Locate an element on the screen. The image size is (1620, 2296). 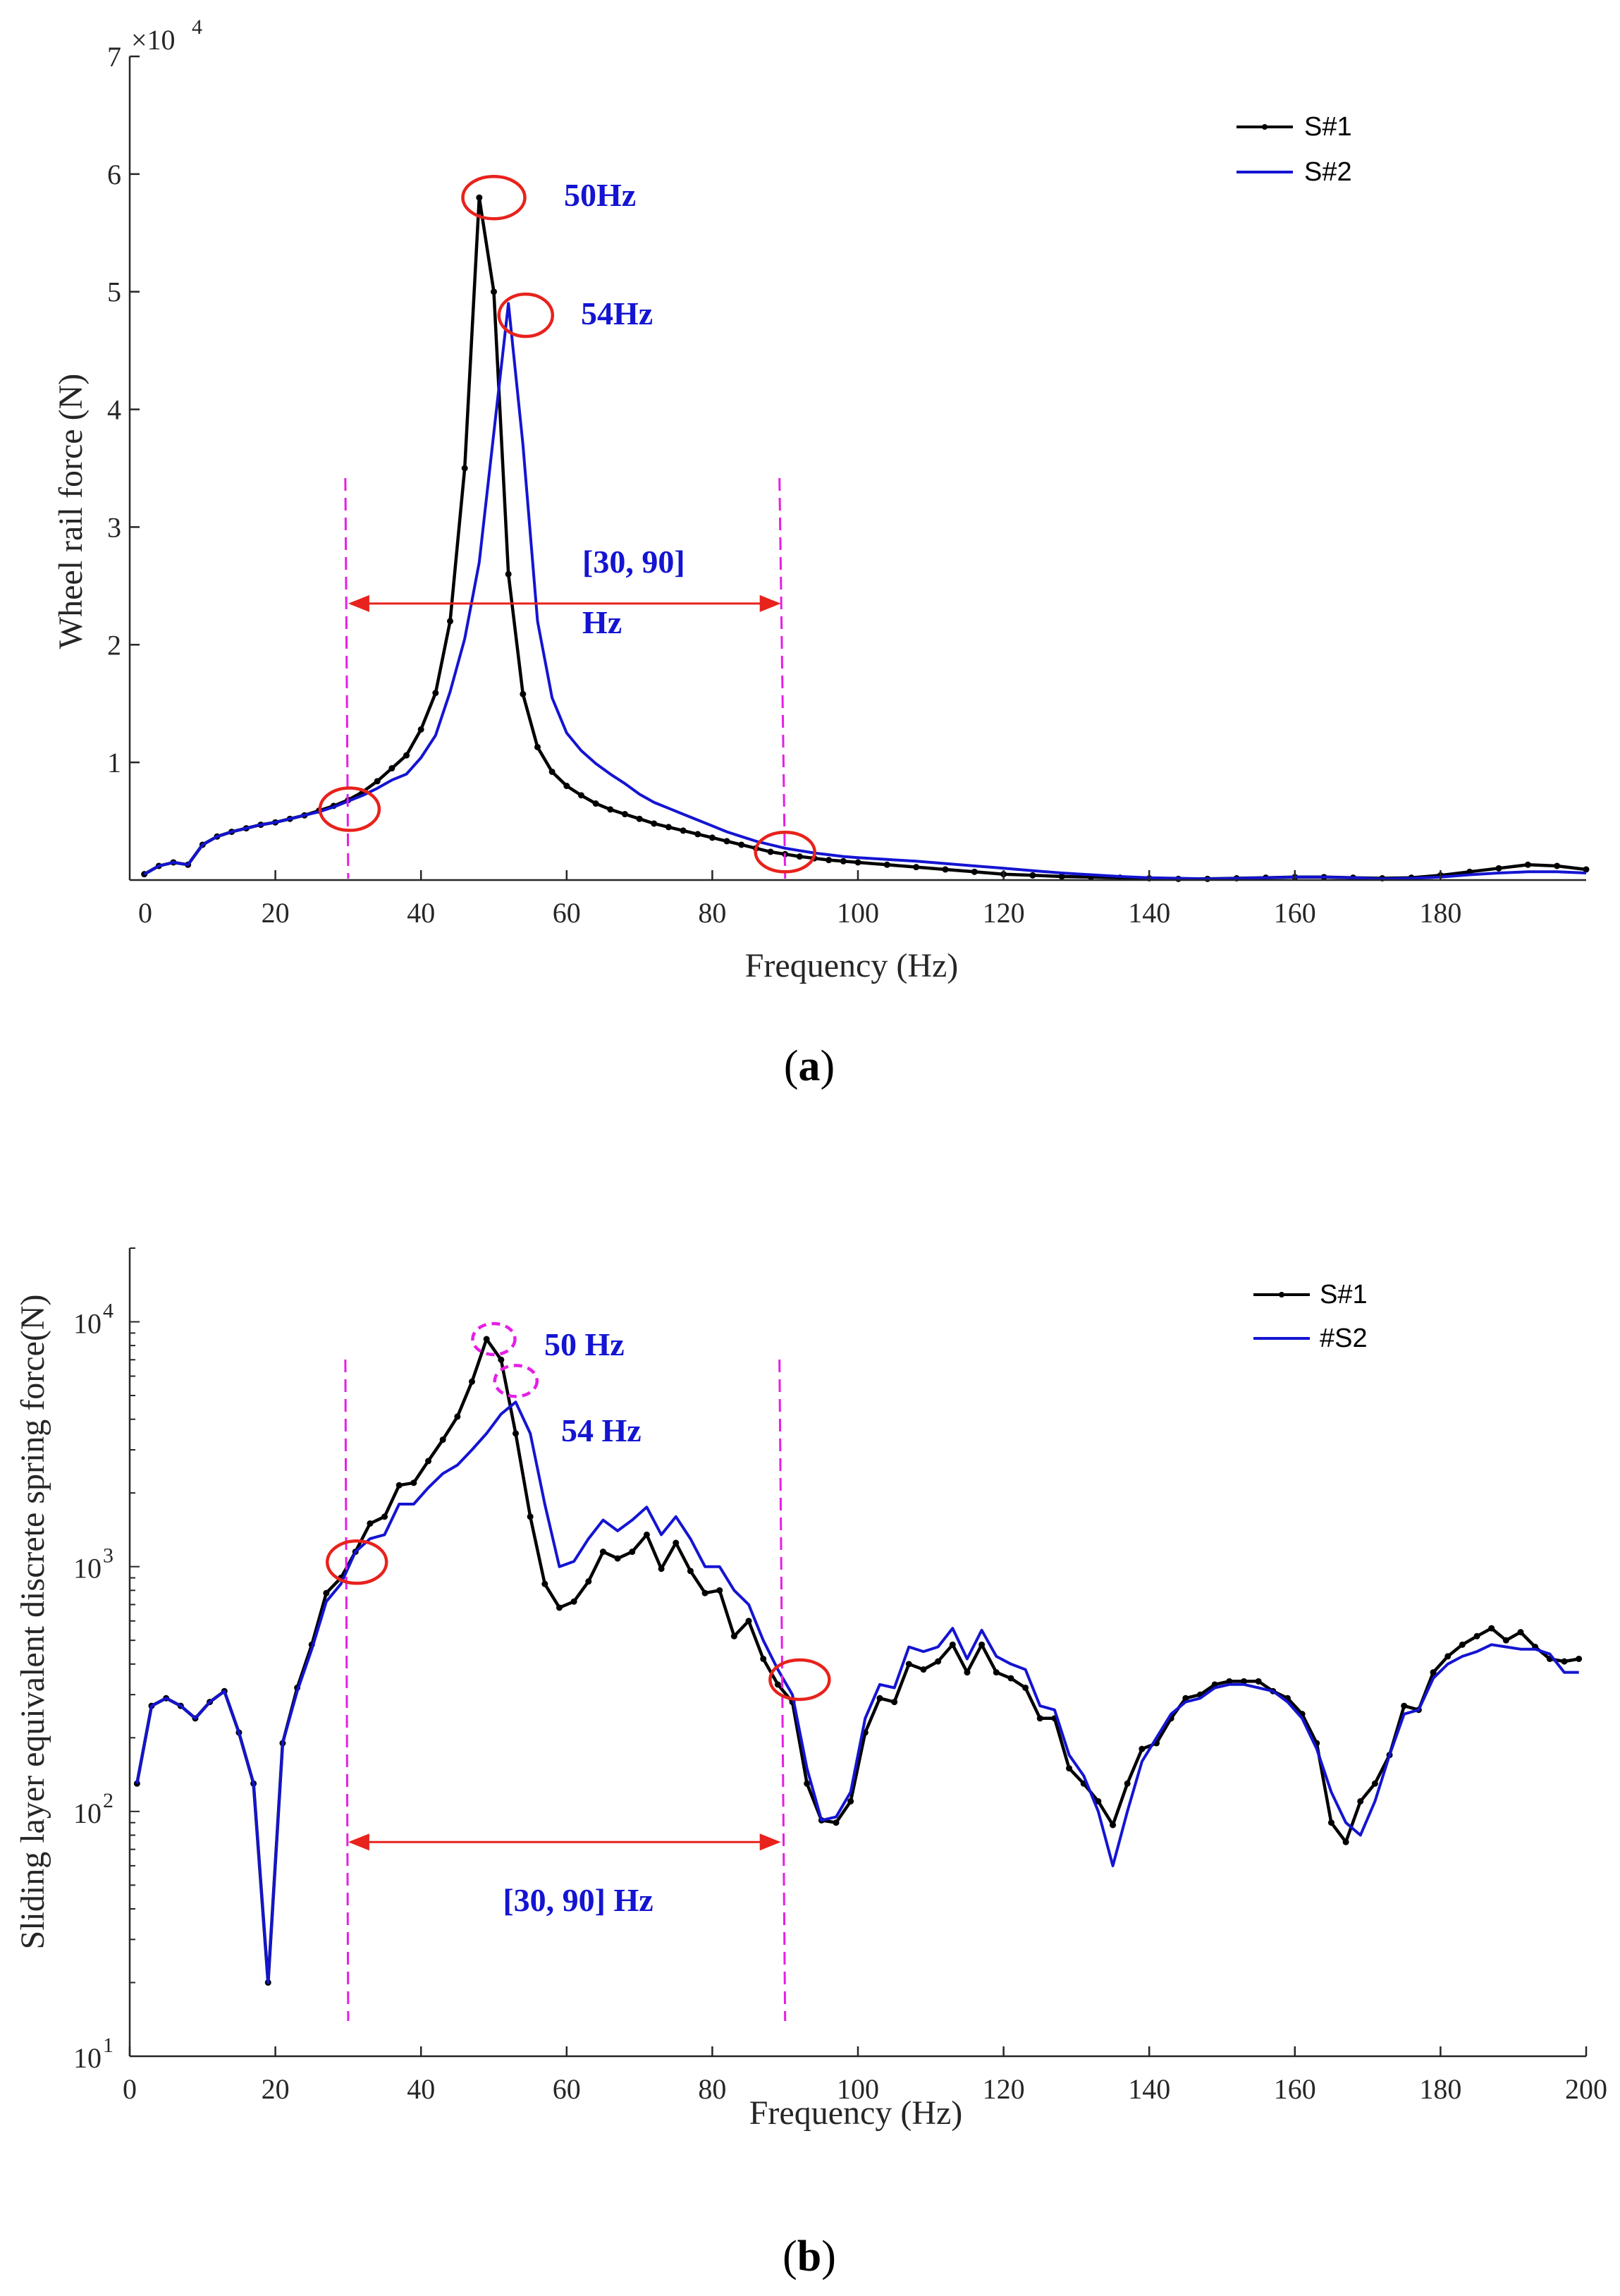
svg-text: (a) is located at coordinates (809, 1066).